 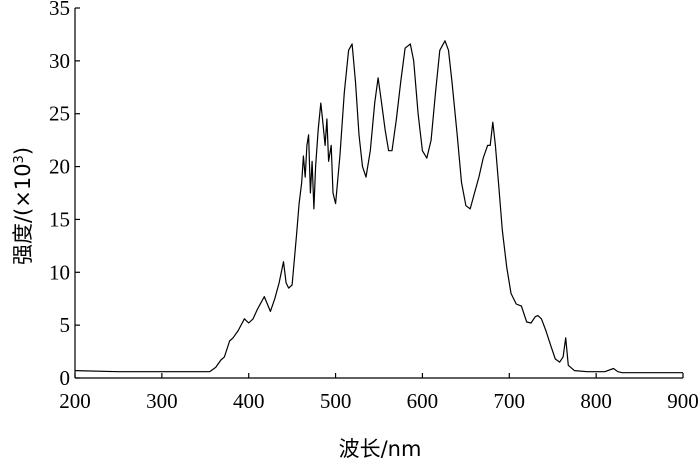 I want to click on x-tick-label: 600, so click(x=423, y=401).